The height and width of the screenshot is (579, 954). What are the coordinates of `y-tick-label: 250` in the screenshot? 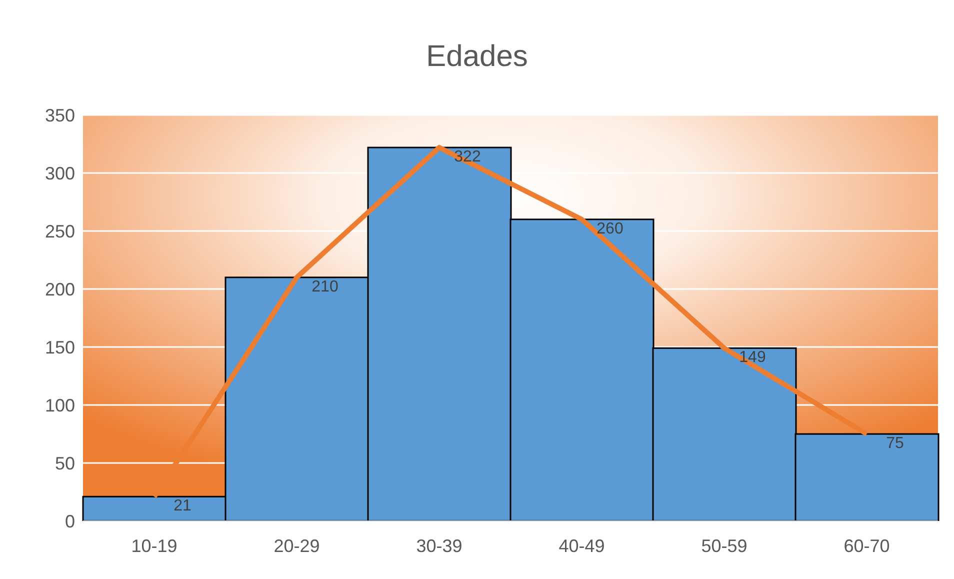 It's located at (59, 231).